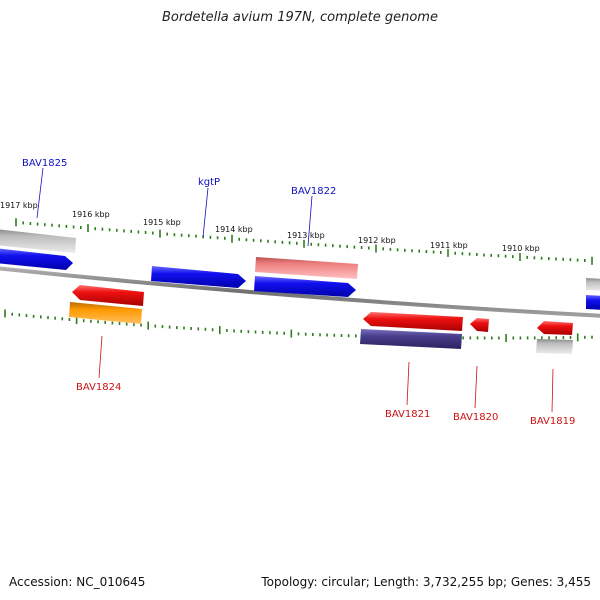 The height and width of the screenshot is (600, 600). I want to click on scale-label: 1913 kbp, so click(306, 235).